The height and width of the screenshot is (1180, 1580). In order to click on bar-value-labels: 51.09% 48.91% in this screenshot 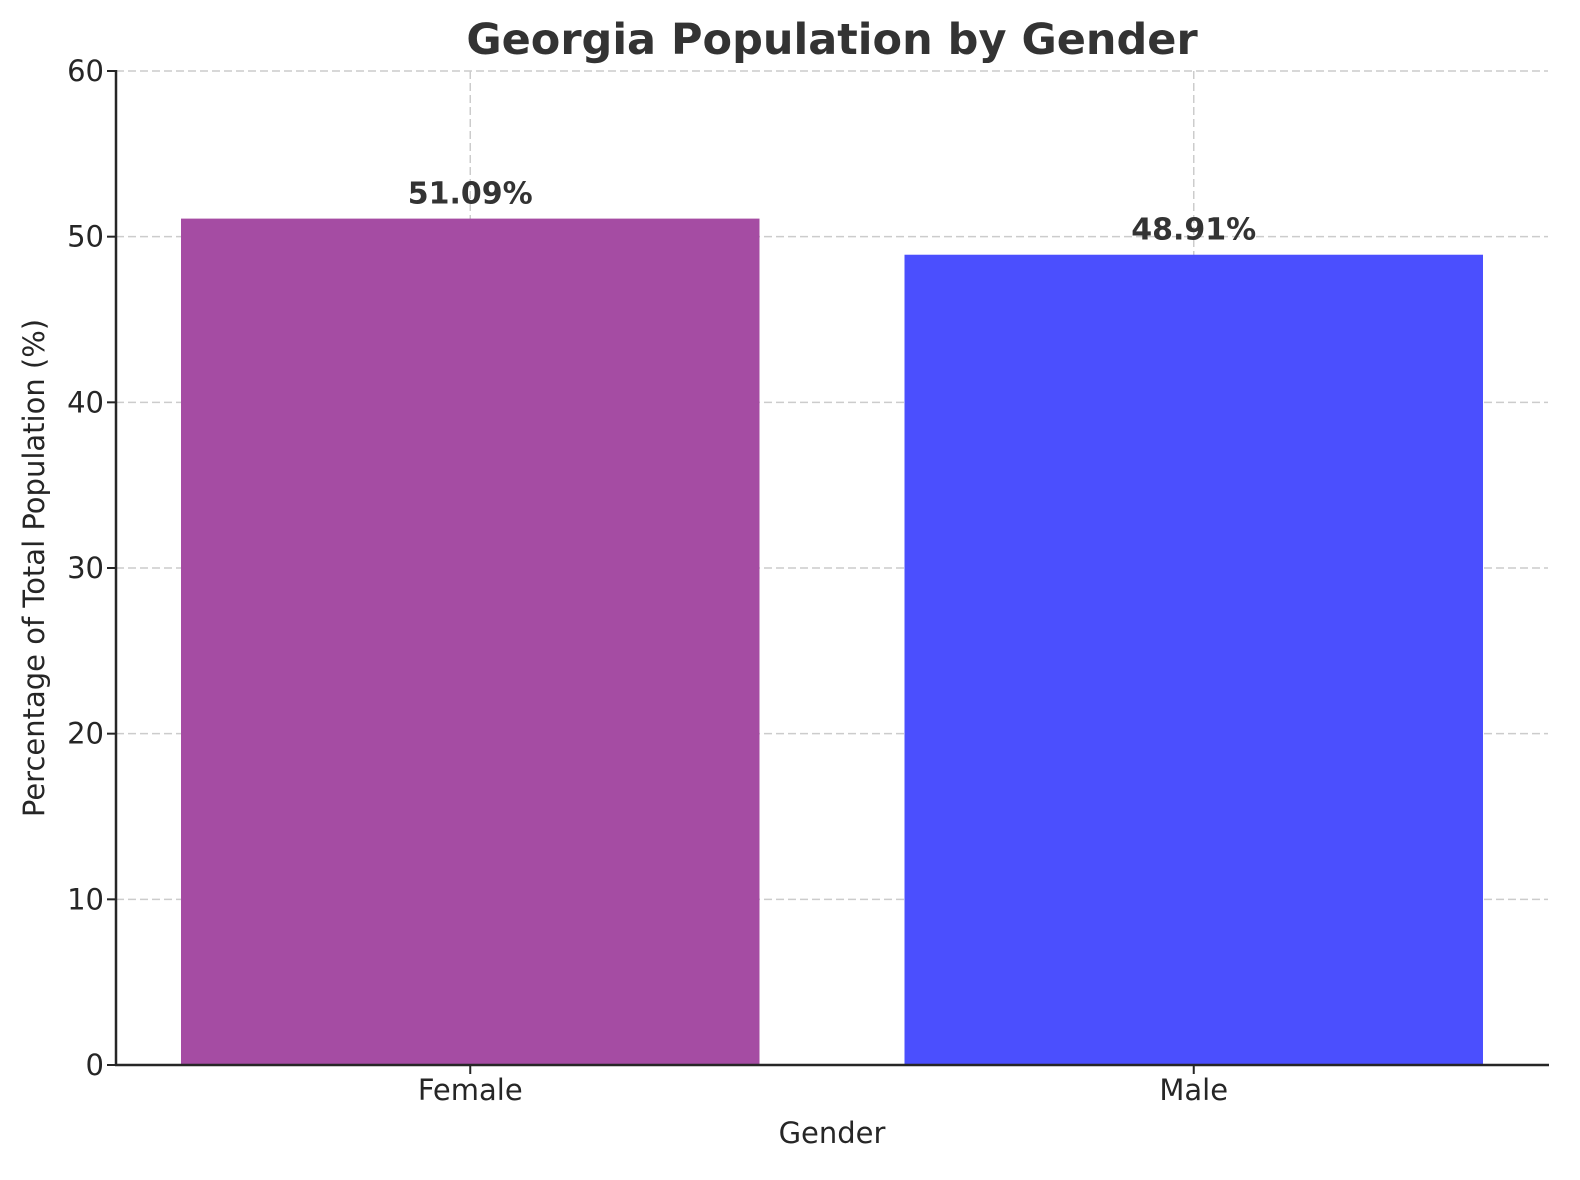, I will do `click(832, 212)`.